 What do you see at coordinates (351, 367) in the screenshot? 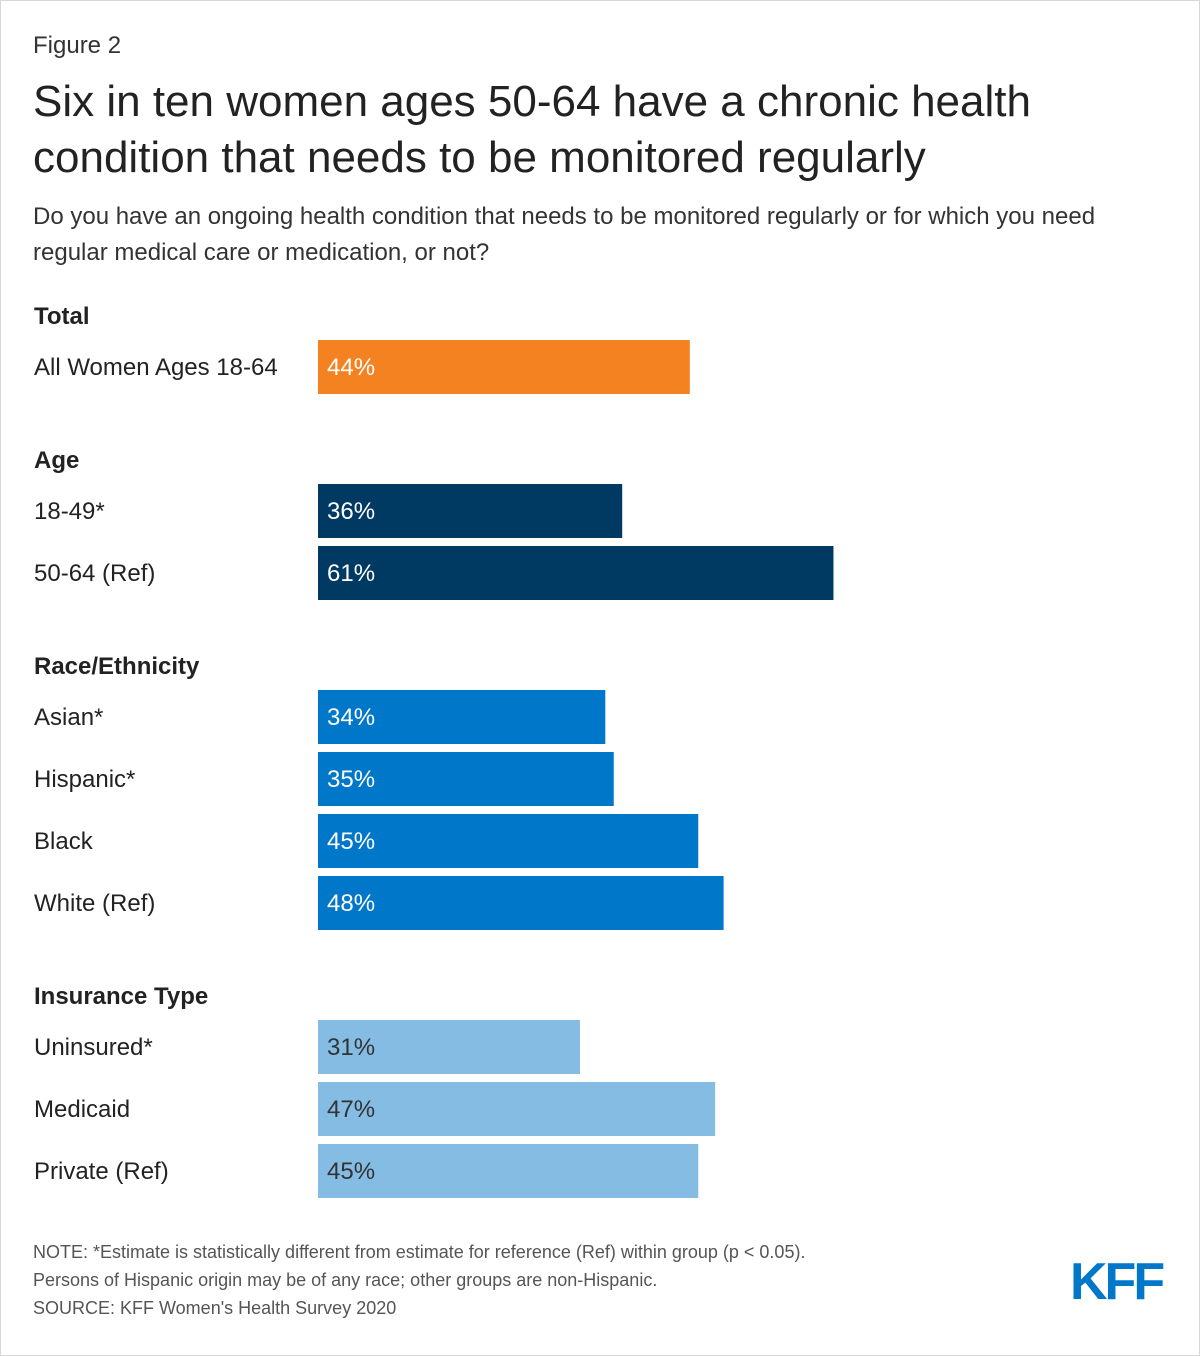
I see `bar-value-label: 44%` at bounding box center [351, 367].